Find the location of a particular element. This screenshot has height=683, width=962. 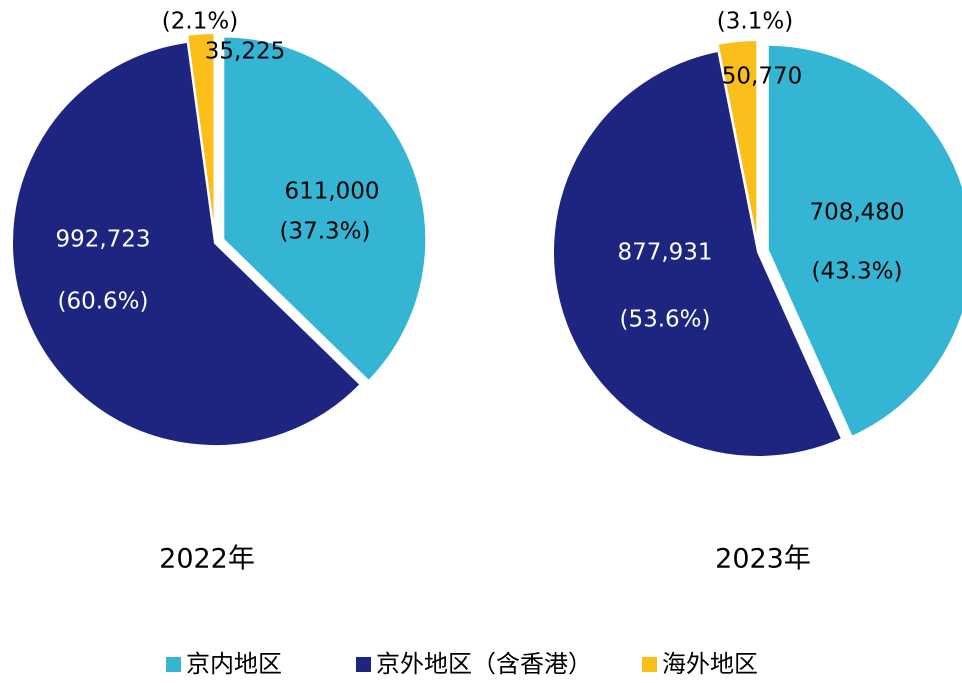

value-label: 877,931 is located at coordinates (664, 253).